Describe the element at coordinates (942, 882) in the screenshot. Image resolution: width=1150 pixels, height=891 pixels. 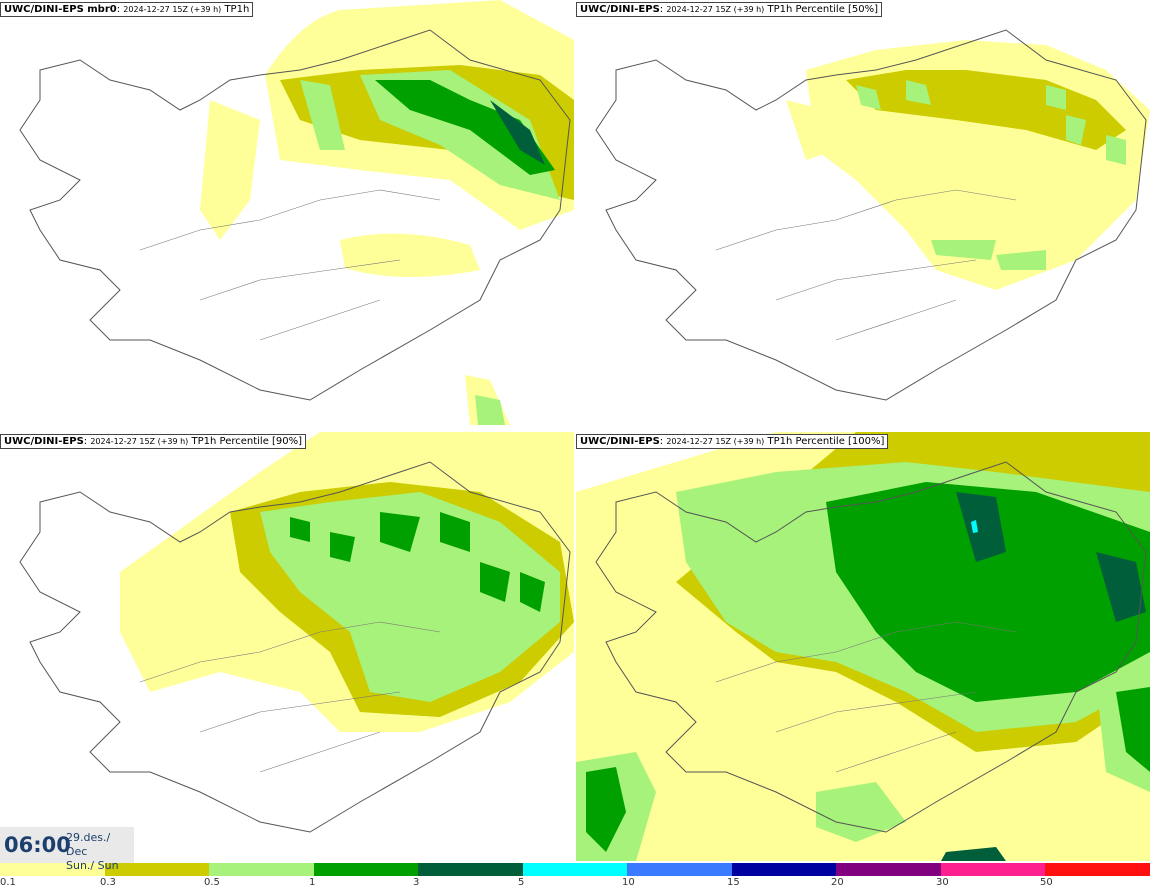
I see `legend-label: 30` at that location.